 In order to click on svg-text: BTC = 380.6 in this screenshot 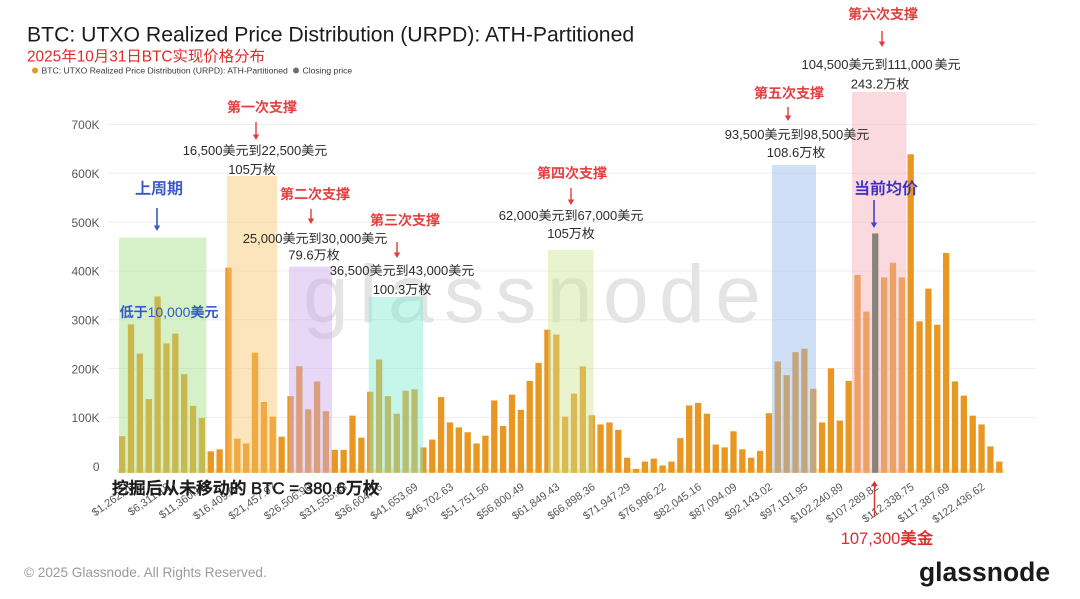, I will do `click(295, 488)`.